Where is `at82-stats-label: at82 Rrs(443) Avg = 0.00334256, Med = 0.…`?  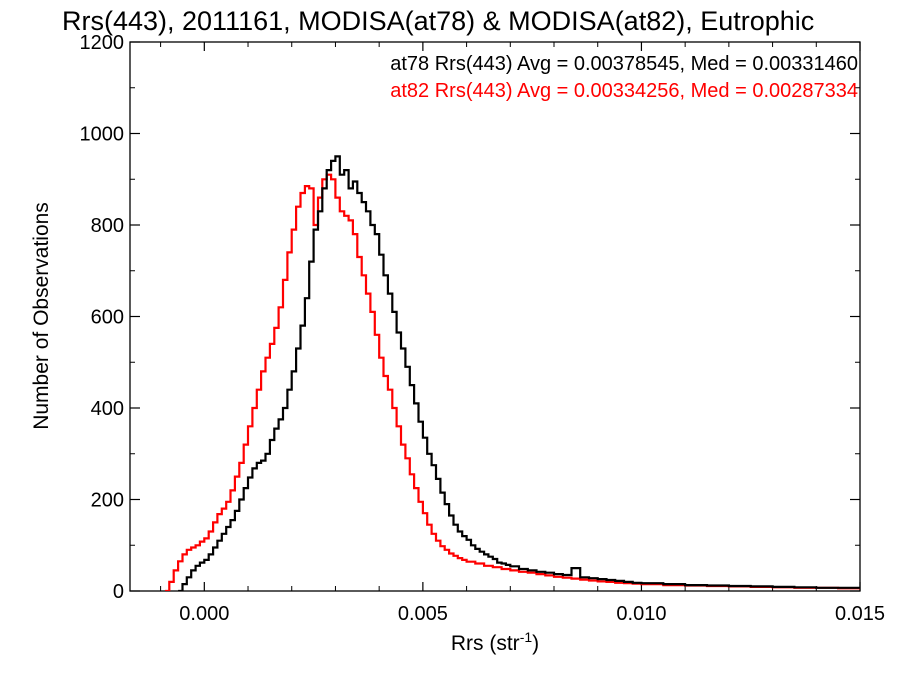 at82-stats-label: at82 Rrs(443) Avg = 0.00334256, Med = 0.… is located at coordinates (624, 91).